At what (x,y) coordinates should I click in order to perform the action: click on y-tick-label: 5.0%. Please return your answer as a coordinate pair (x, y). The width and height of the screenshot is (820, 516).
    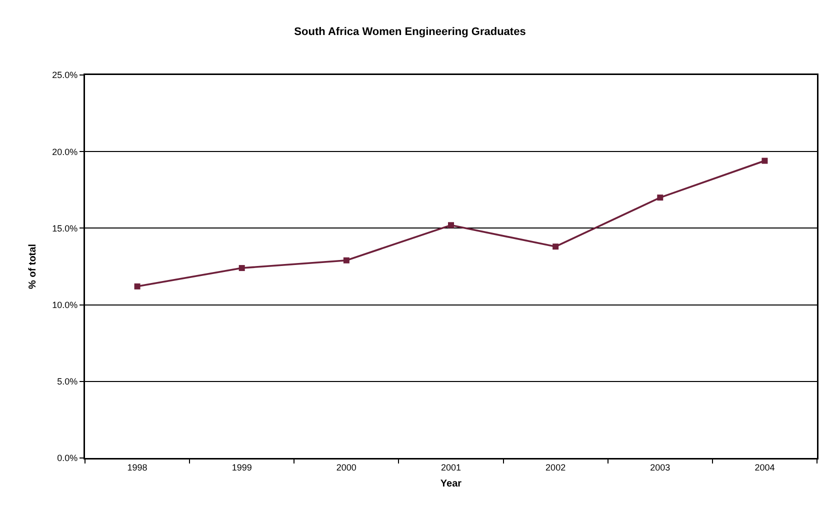
    Looking at the image, I should click on (67, 381).